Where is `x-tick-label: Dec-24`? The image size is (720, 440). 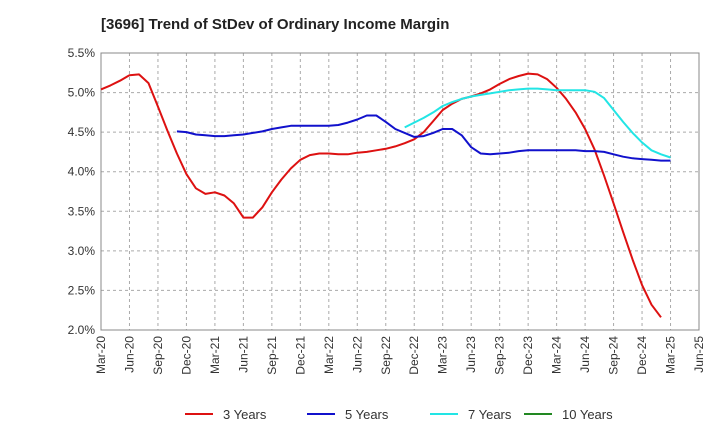
x-tick-label: Dec-24 is located at coordinates (642, 355).